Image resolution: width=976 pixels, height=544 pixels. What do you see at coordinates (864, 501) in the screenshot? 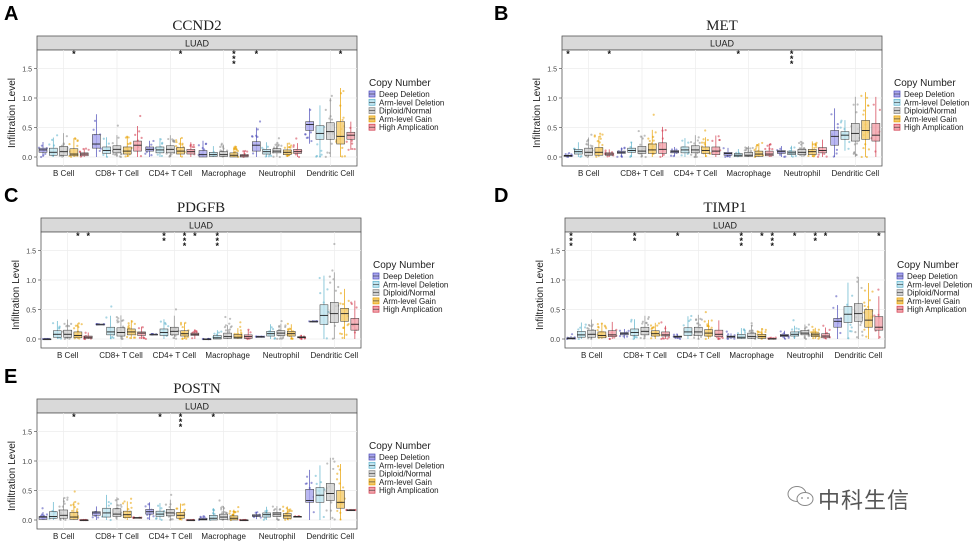
I see `watermark-text: 中科生信` at bounding box center [864, 501].